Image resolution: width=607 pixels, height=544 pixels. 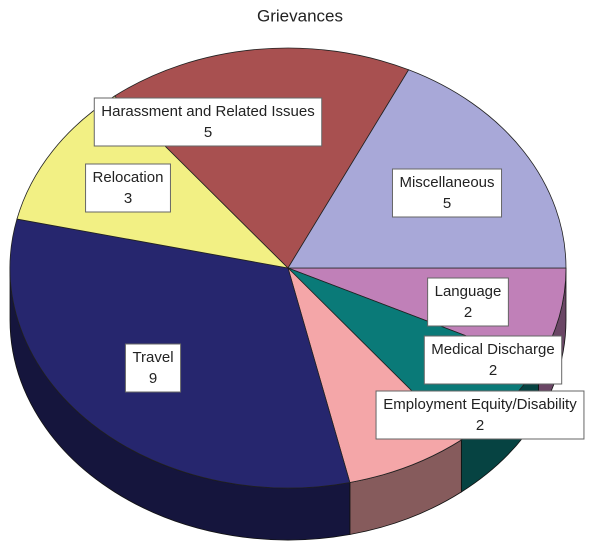 I want to click on data-label: Miscellaneous 5, so click(x=447, y=193).